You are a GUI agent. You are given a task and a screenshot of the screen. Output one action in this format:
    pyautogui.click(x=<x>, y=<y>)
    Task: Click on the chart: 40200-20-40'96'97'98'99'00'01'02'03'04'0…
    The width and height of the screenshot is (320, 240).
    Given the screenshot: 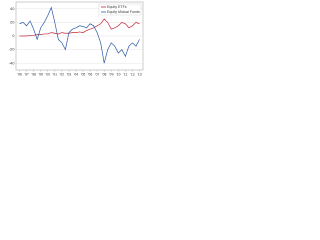 What is the action you would take?
    pyautogui.click(x=76, y=38)
    